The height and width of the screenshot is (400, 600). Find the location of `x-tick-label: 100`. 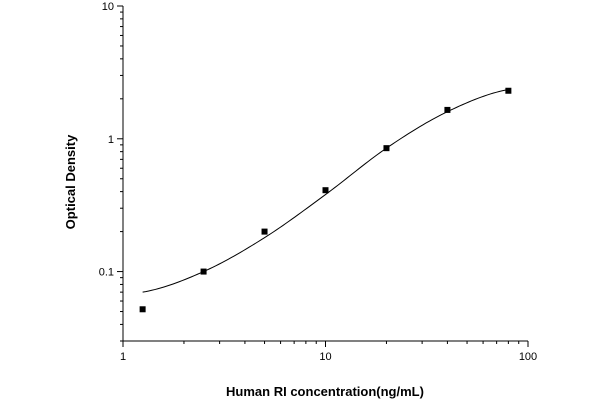

x-tick-label: 100 is located at coordinates (528, 357).